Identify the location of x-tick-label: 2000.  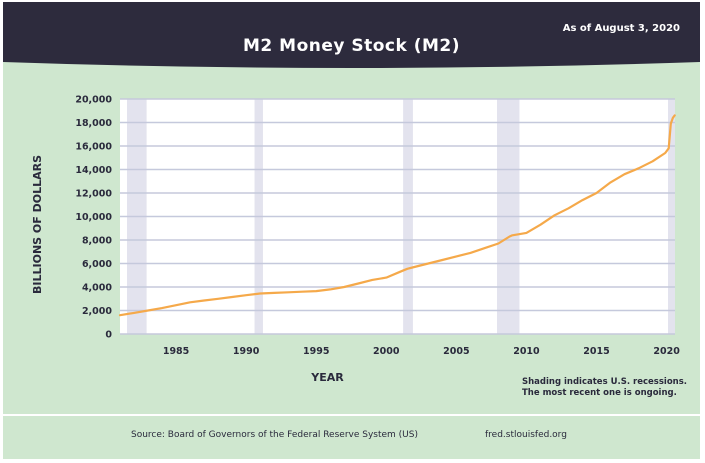
(386, 351).